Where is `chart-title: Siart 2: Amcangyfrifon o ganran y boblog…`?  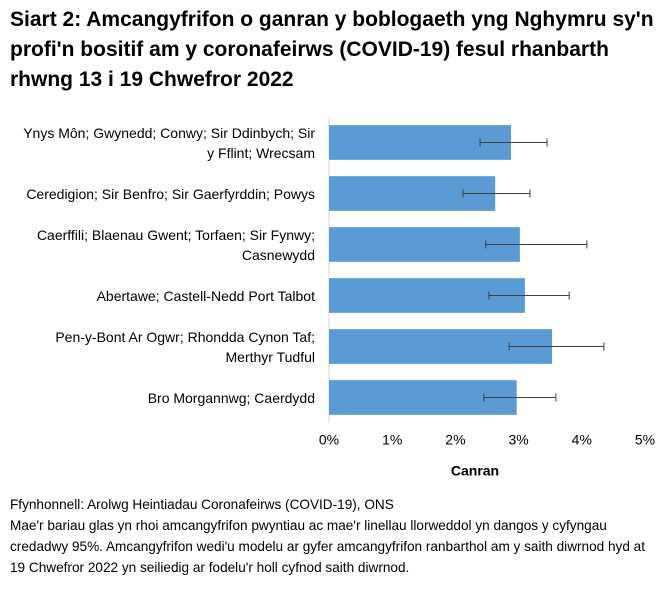
chart-title: Siart 2: Amcangyfrifon o ganran y boblog… is located at coordinates (332, 49).